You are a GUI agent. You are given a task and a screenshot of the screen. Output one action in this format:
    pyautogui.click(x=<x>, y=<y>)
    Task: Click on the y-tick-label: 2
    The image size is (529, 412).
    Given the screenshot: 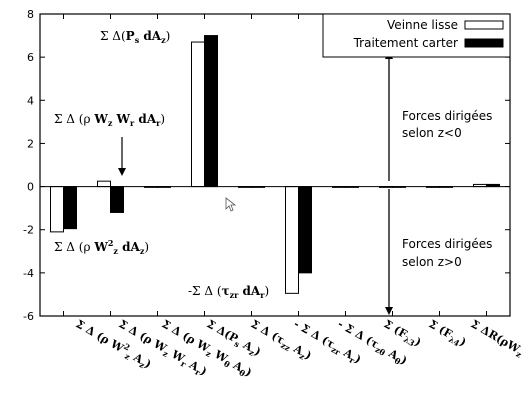 What is the action you would take?
    pyautogui.click(x=30, y=143)
    